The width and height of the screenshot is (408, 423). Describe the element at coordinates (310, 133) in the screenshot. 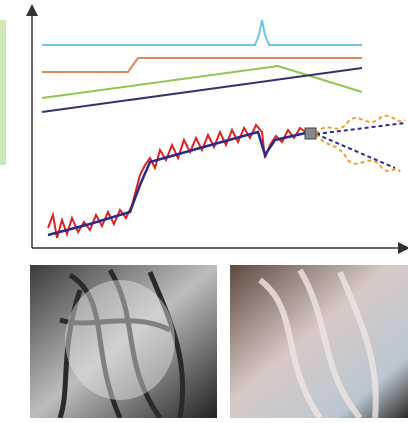

I see `marker-box` at that location.